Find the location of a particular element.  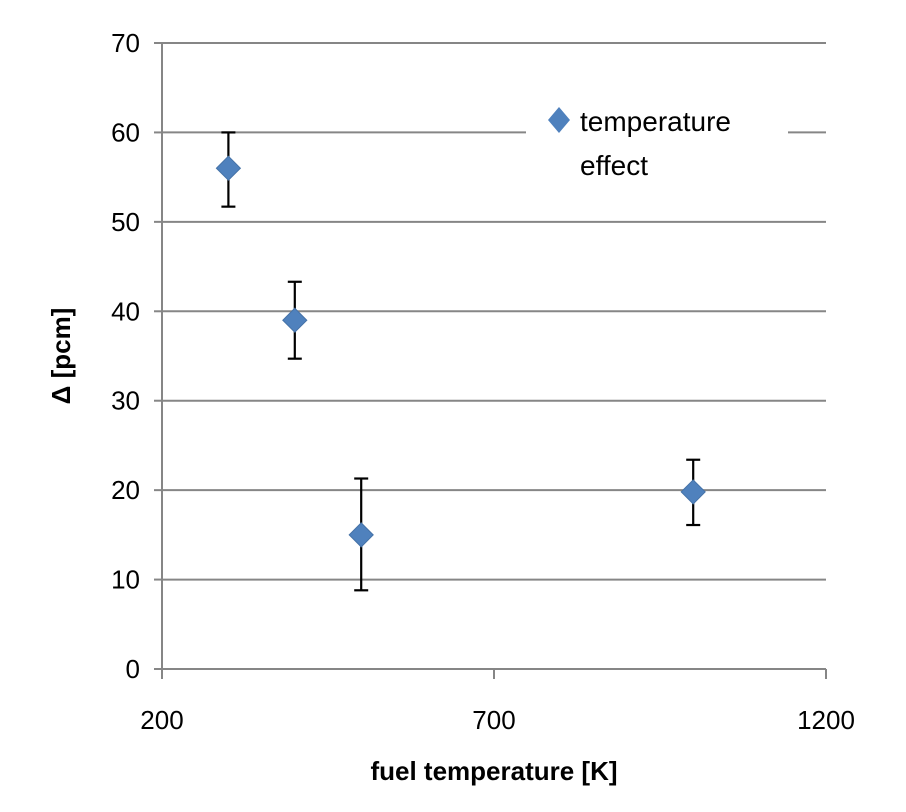

legend: temperature effect is located at coordinates (657, 146).